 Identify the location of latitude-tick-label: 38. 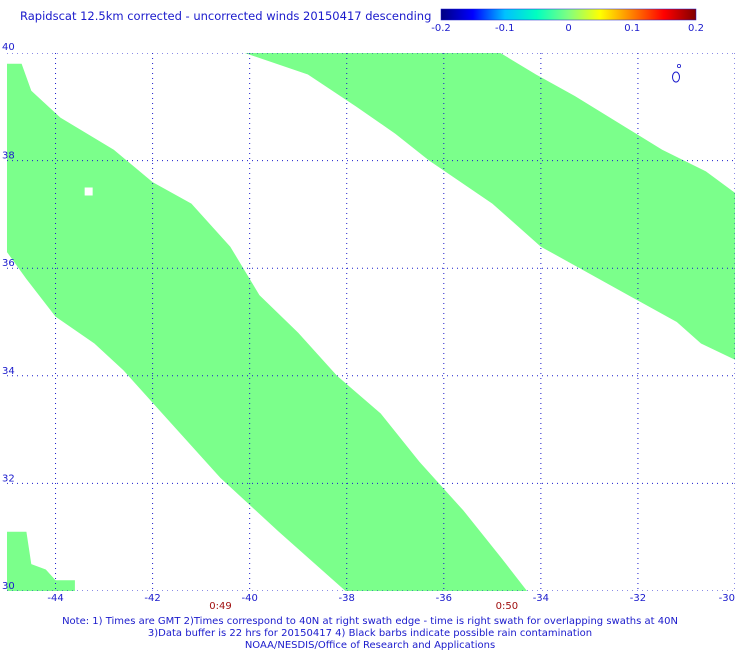
(8, 156).